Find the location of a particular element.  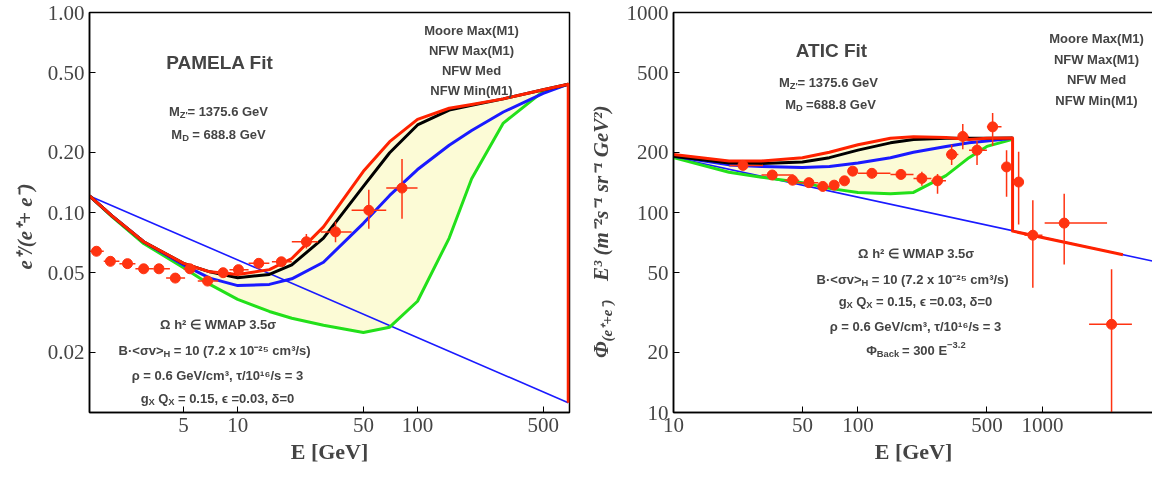

y-tick-label: 20 is located at coordinates (658, 352).